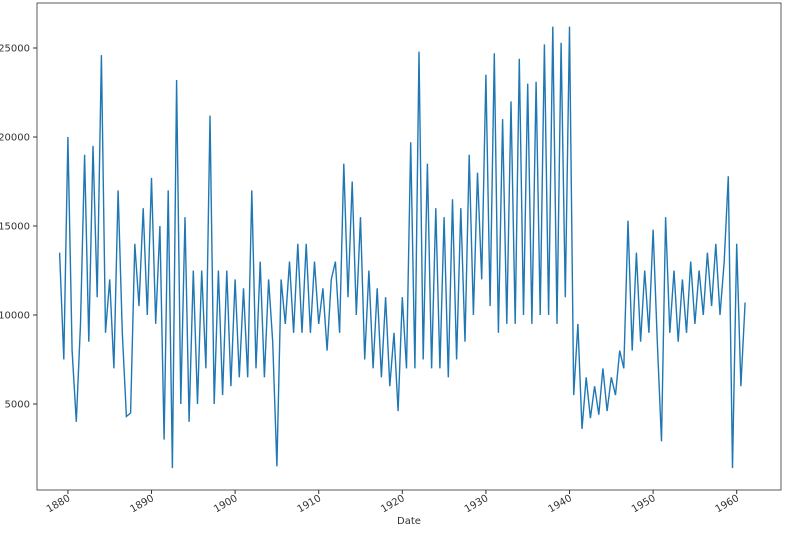 The height and width of the screenshot is (540, 795). I want to click on y-tick-label: 15000, so click(15, 226).